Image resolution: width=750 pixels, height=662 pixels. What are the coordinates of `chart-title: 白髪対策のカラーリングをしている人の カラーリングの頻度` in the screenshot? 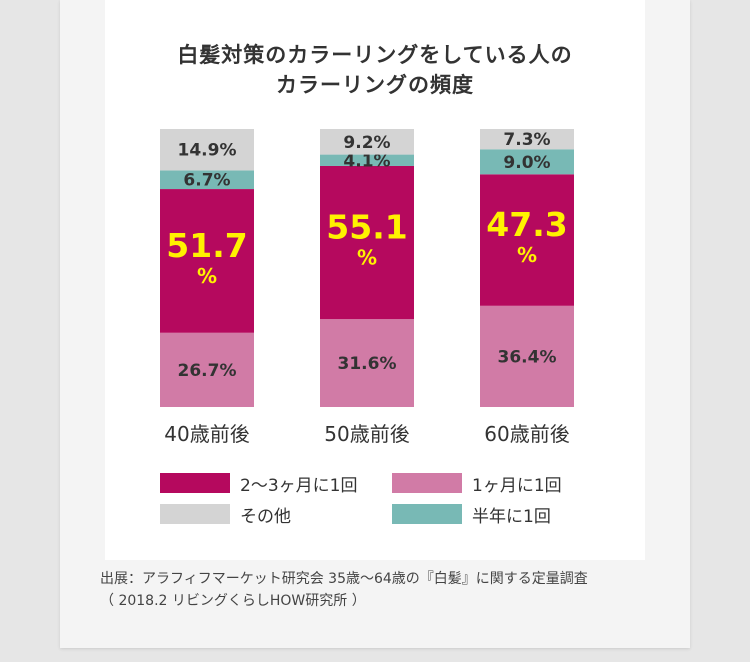 It's located at (375, 70).